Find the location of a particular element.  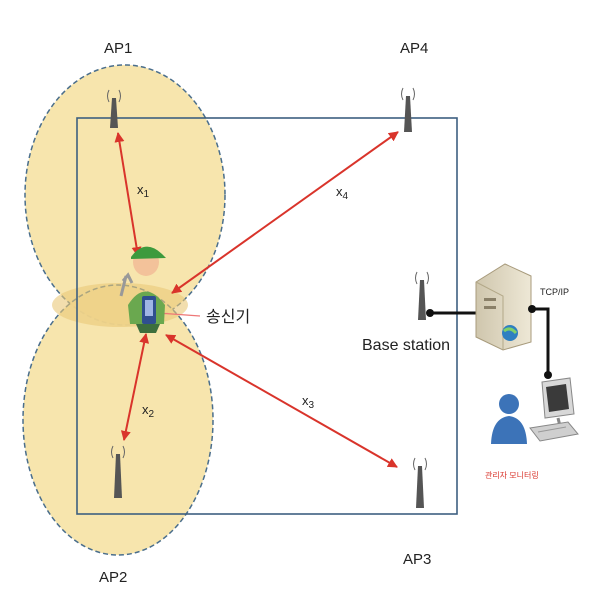

tcpip-label: TCP/IP is located at coordinates (554, 292).